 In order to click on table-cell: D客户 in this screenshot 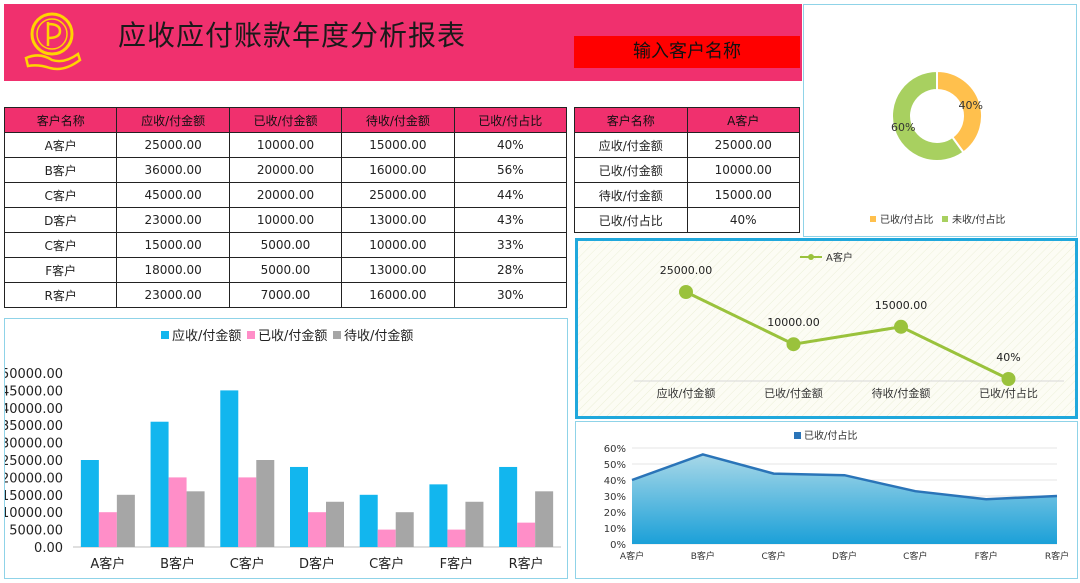, I will do `click(60, 220)`.